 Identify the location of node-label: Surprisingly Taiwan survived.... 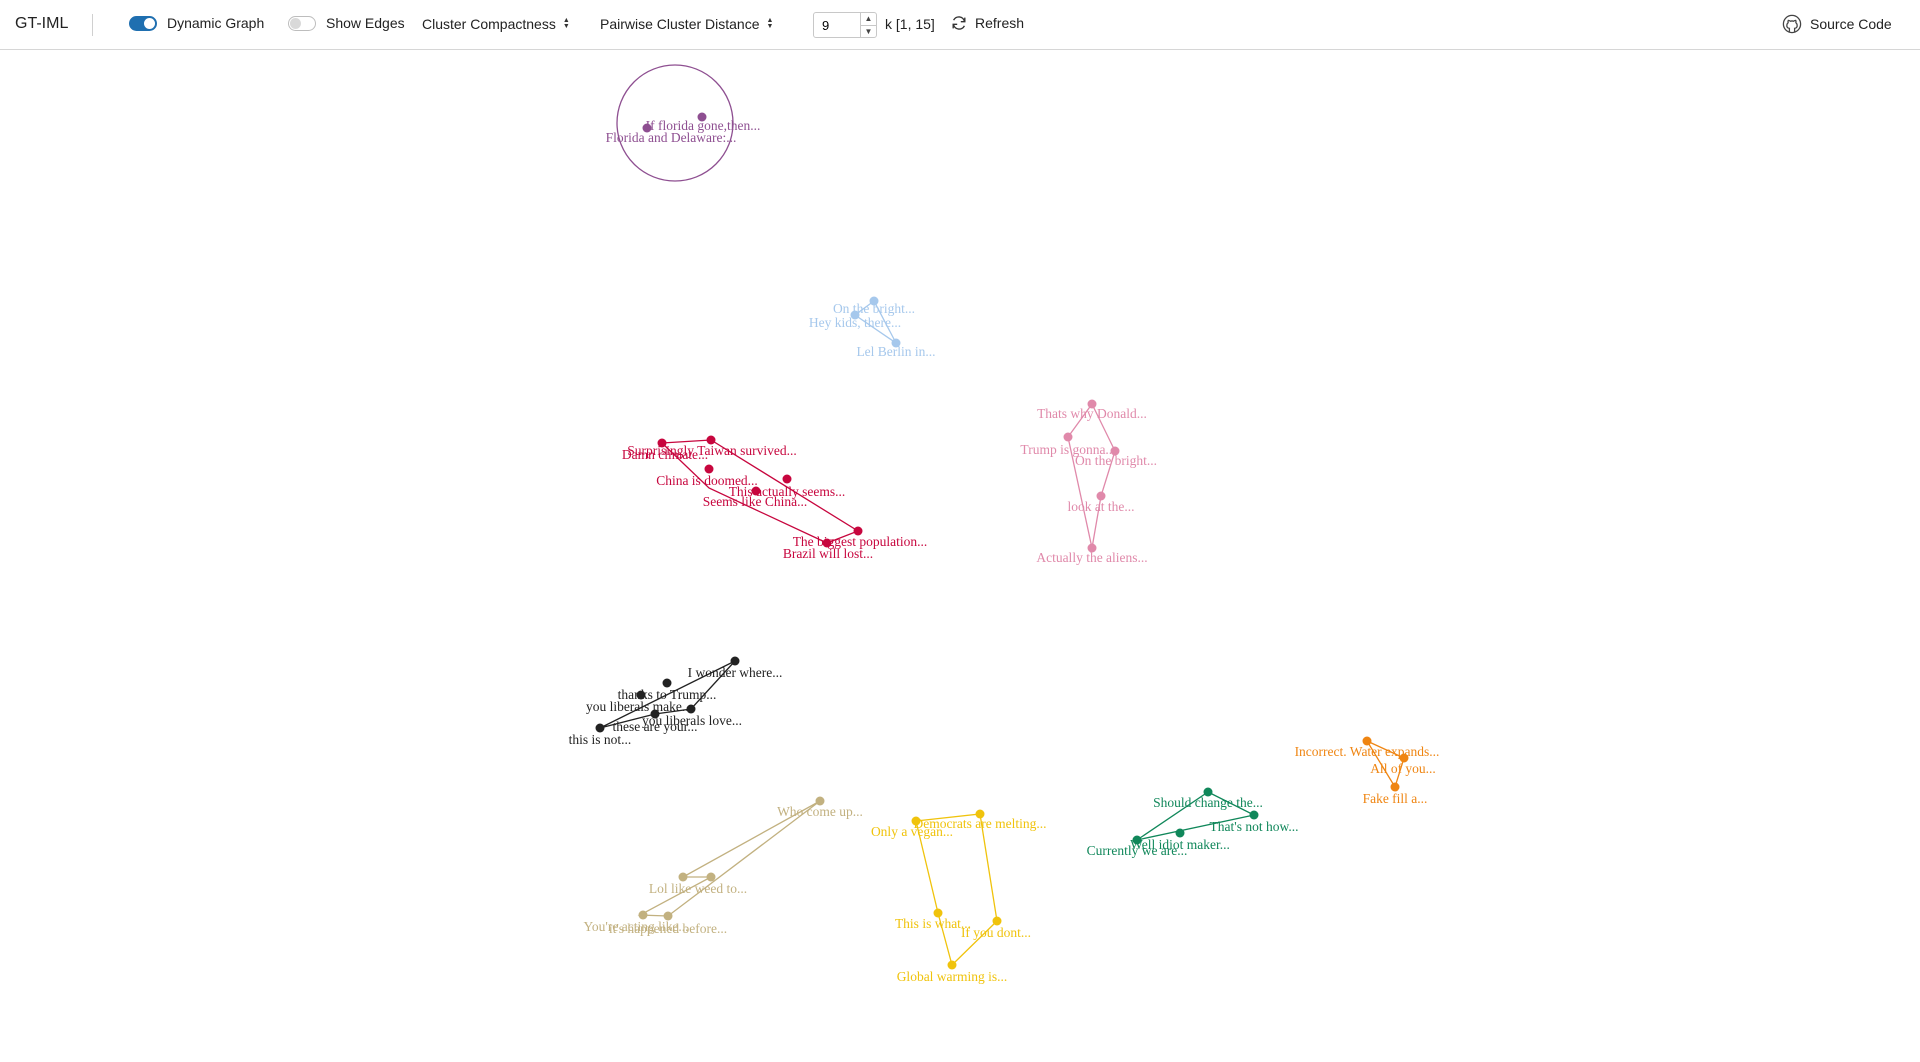
(711, 450).